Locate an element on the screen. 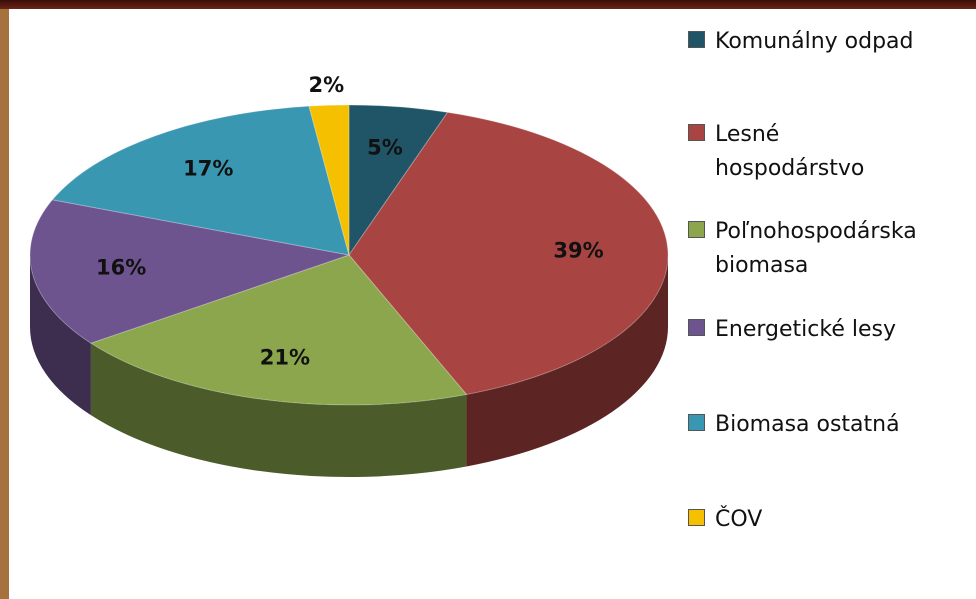 The image size is (976, 599). legend-label: Komunálny odpad is located at coordinates (814, 41).